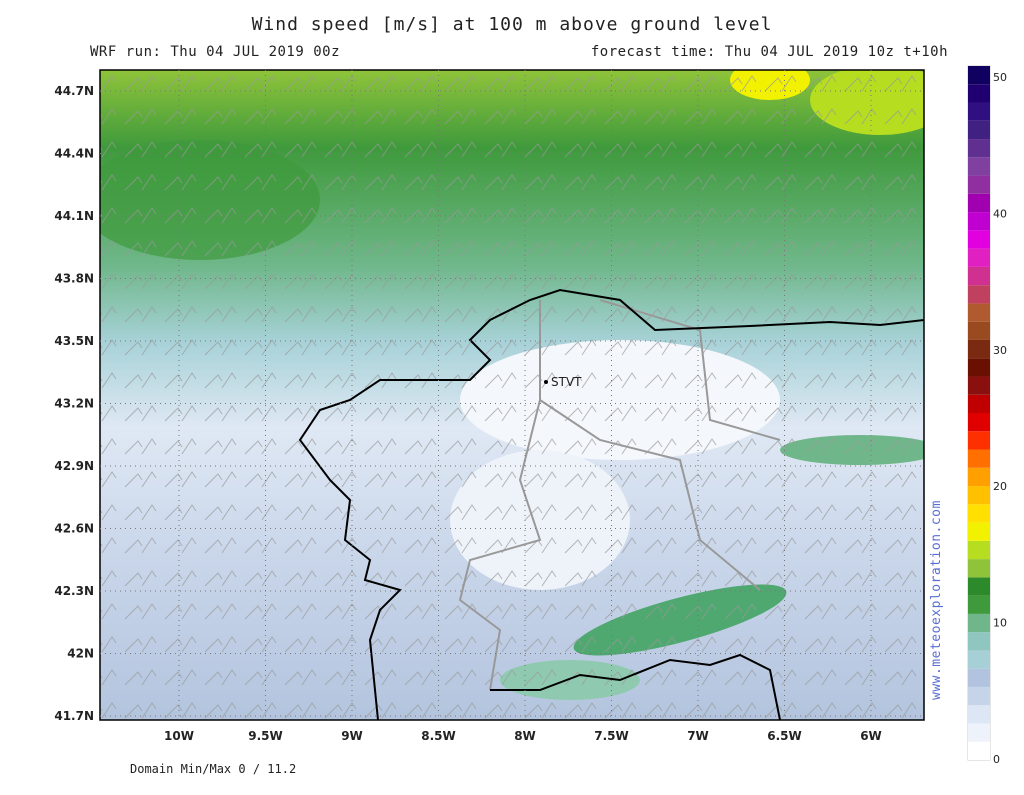  What do you see at coordinates (438, 736) in the screenshot?
I see `lon-label: 8.5W` at bounding box center [438, 736].